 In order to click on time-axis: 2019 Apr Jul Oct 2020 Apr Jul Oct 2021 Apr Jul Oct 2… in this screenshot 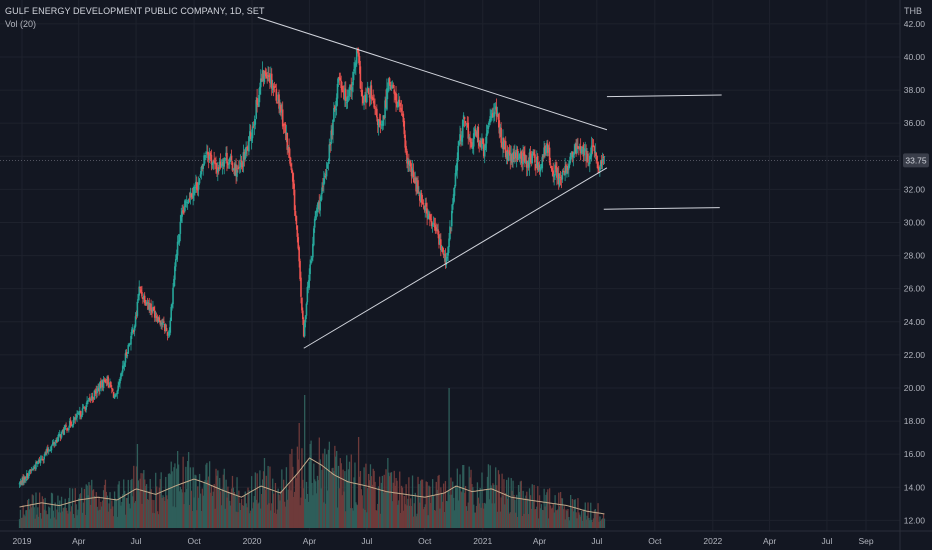, I will do `click(443, 541)`.